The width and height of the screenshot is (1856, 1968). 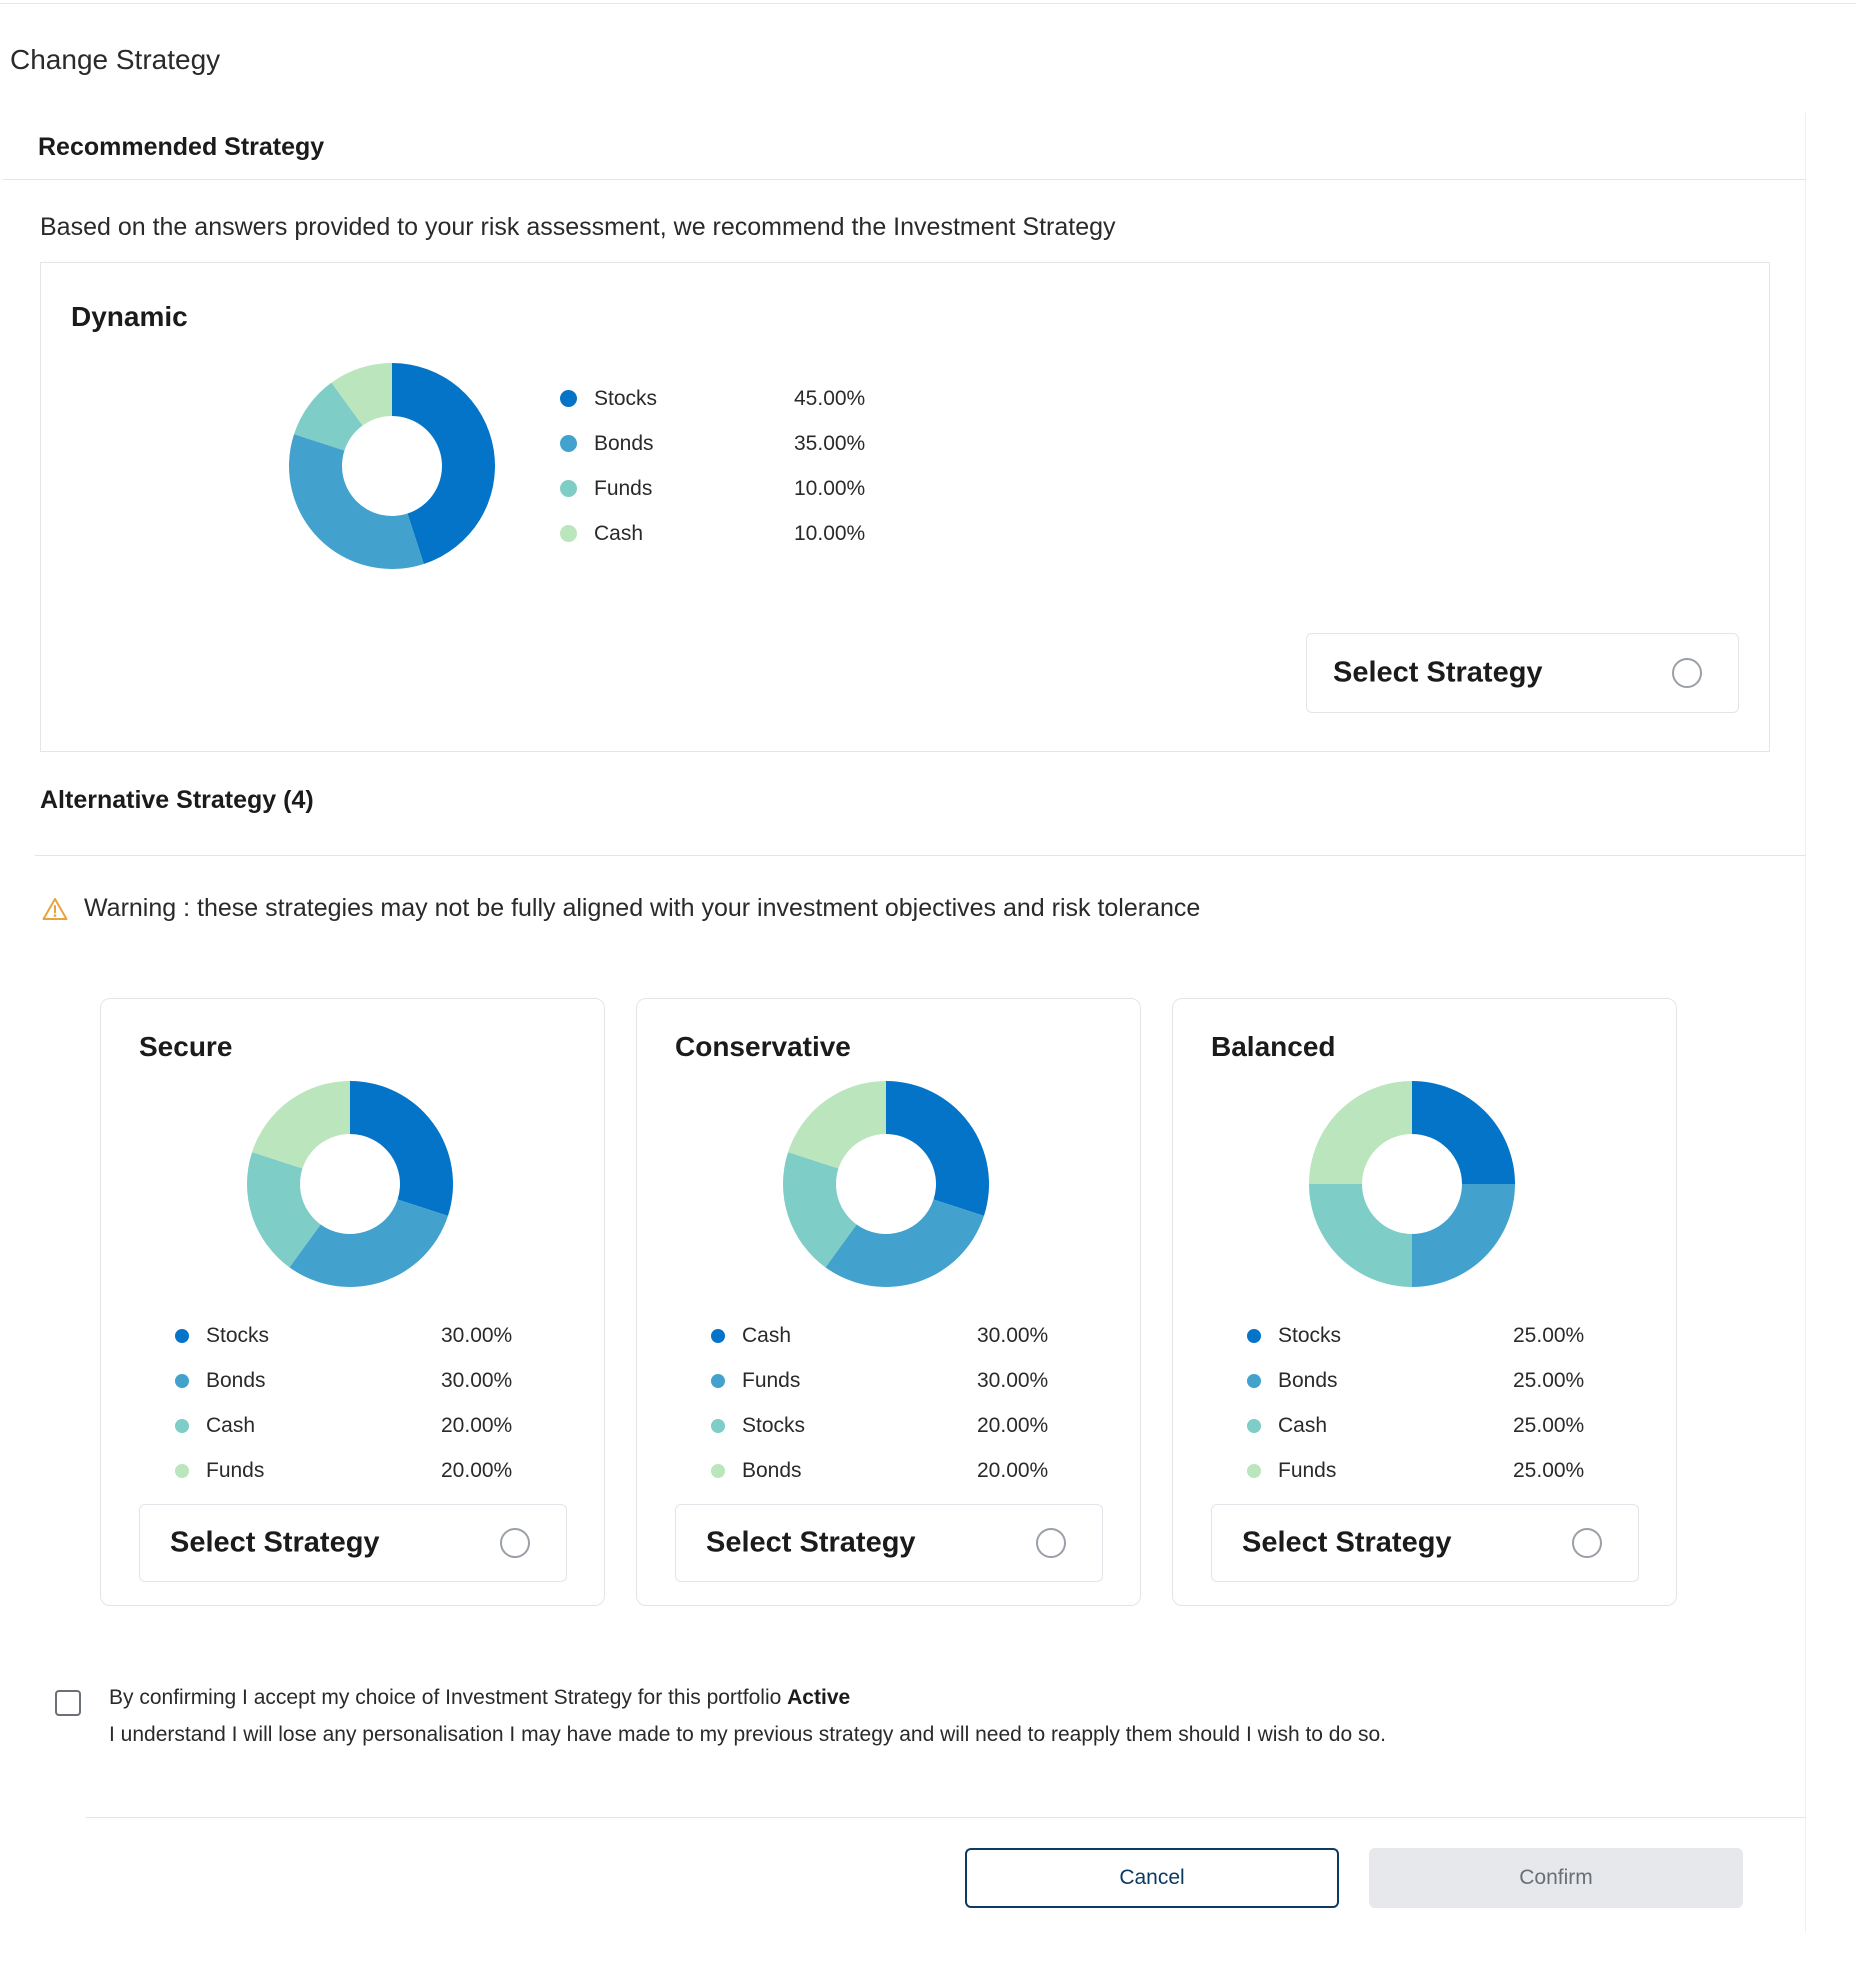 What do you see at coordinates (55, 908) in the screenshot?
I see `warning-icon` at bounding box center [55, 908].